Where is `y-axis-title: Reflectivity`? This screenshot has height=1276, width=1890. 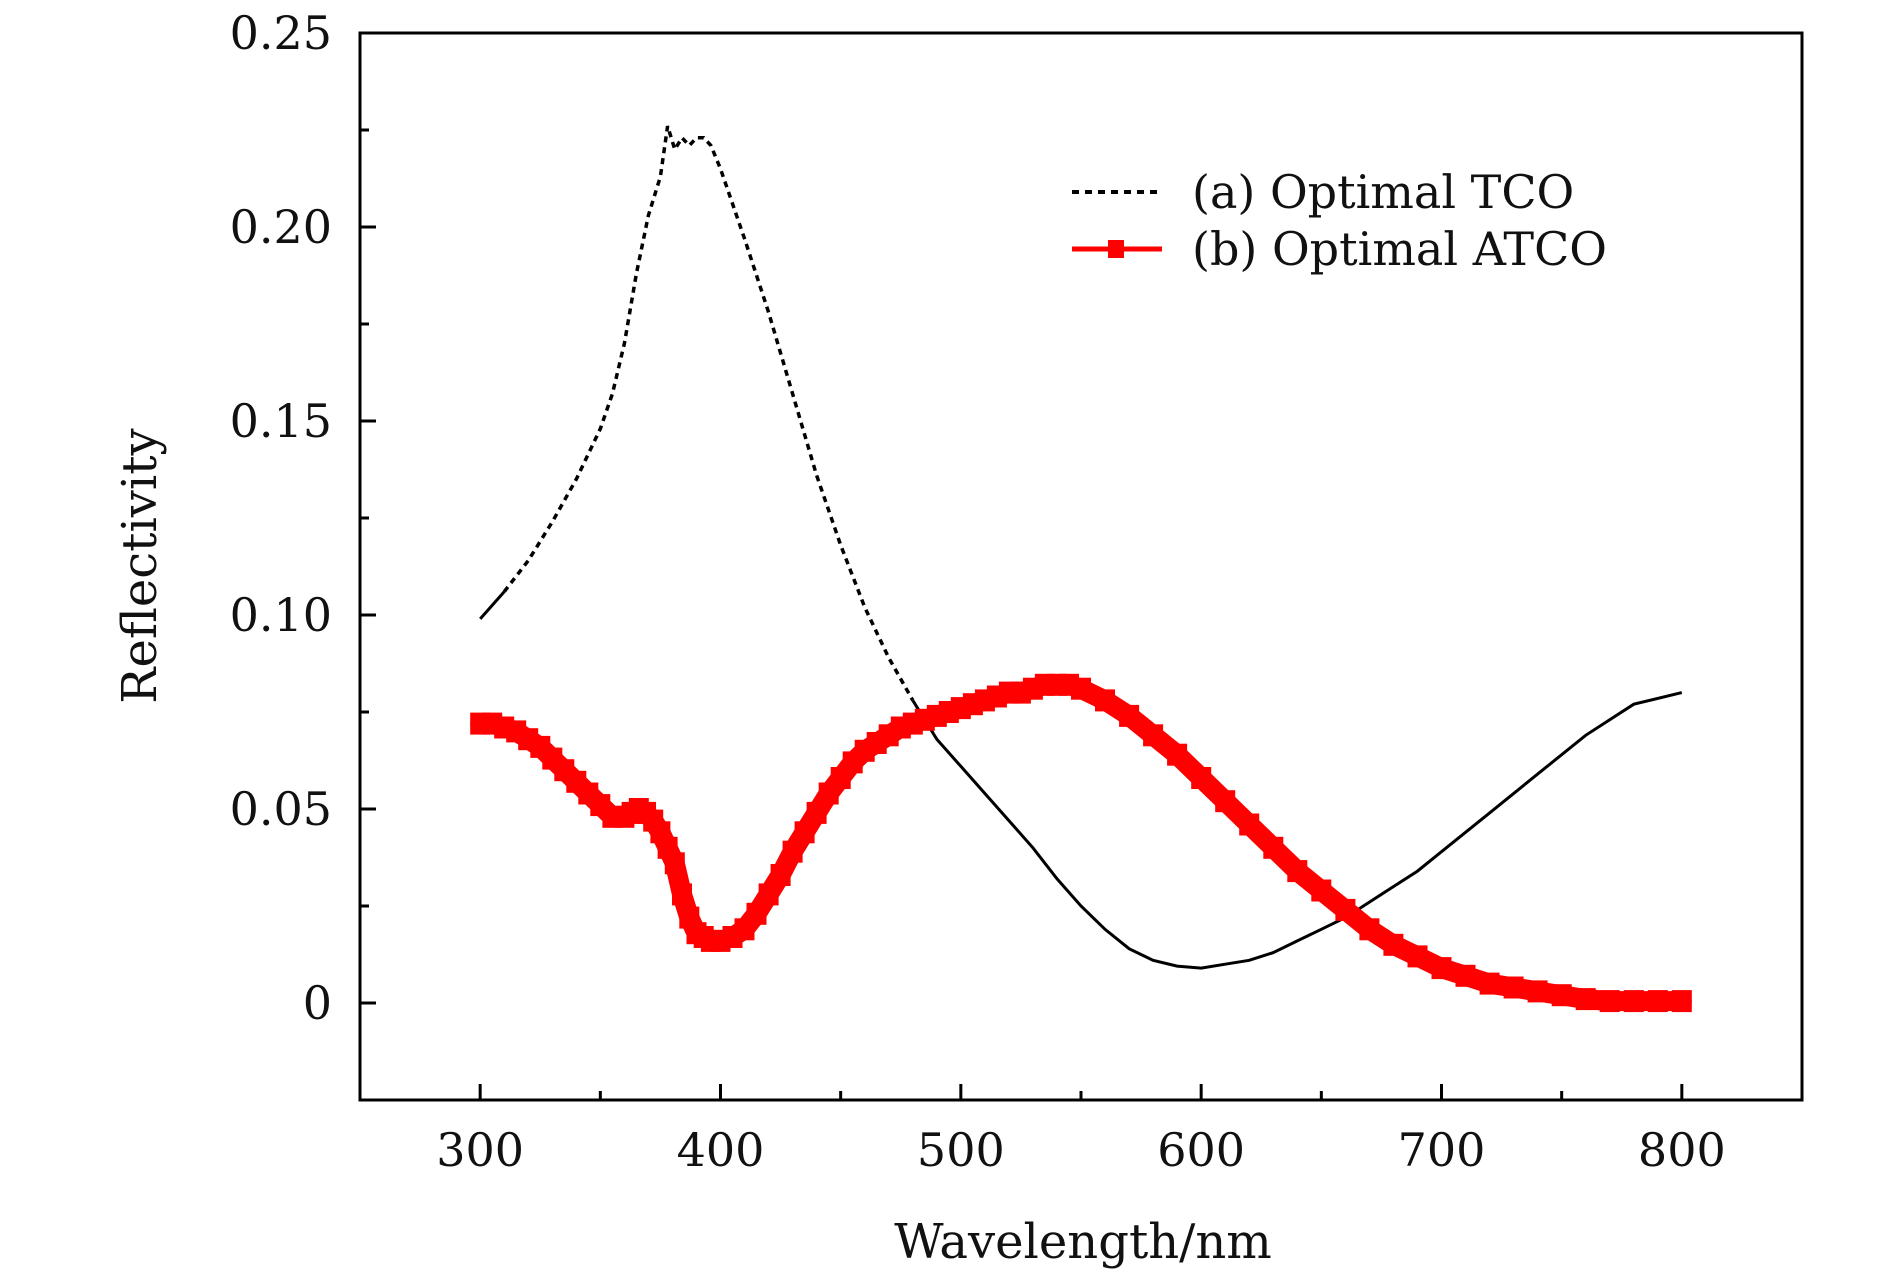
y-axis-title: Reflectivity is located at coordinates (140, 565).